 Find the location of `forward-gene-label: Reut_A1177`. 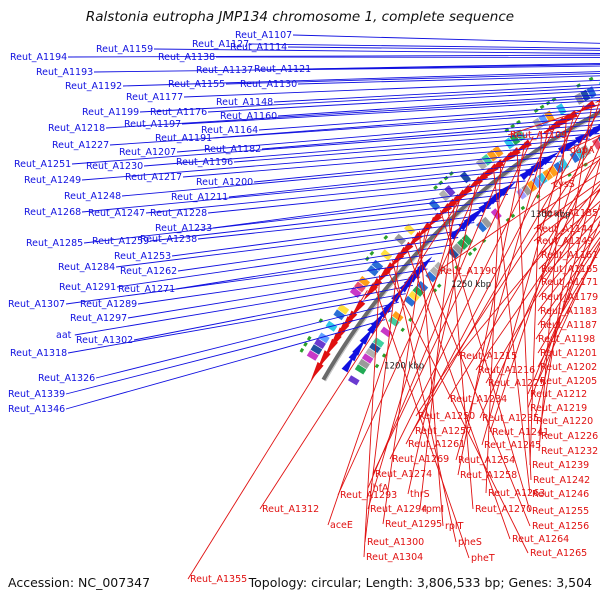

forward-gene-label: Reut_A1177 is located at coordinates (154, 97).